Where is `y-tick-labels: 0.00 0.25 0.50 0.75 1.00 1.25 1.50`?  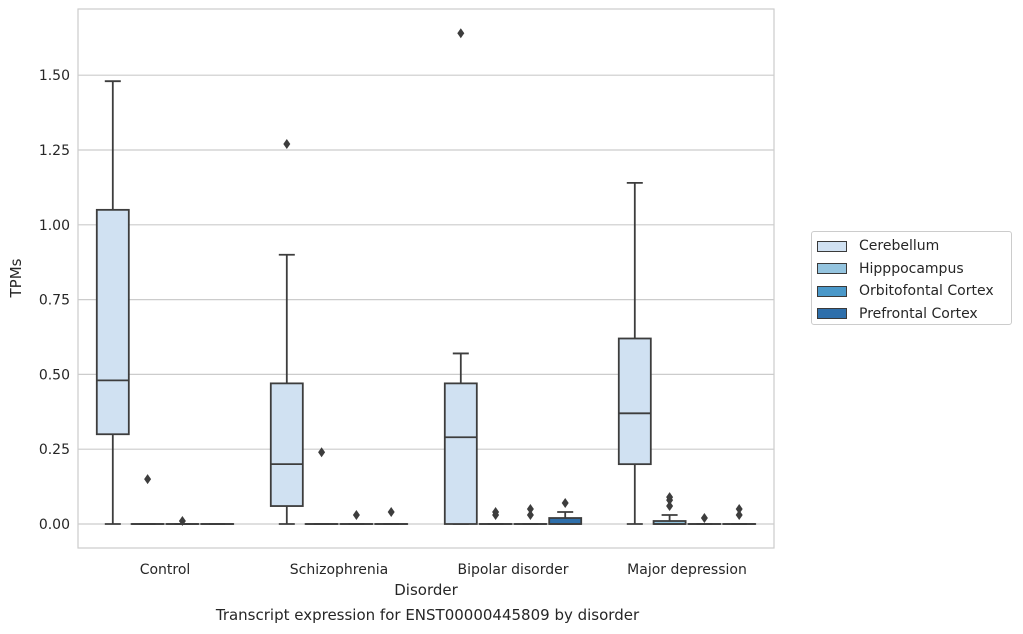 y-tick-labels: 0.00 0.25 0.50 0.75 1.00 1.25 1.50 is located at coordinates (54, 300).